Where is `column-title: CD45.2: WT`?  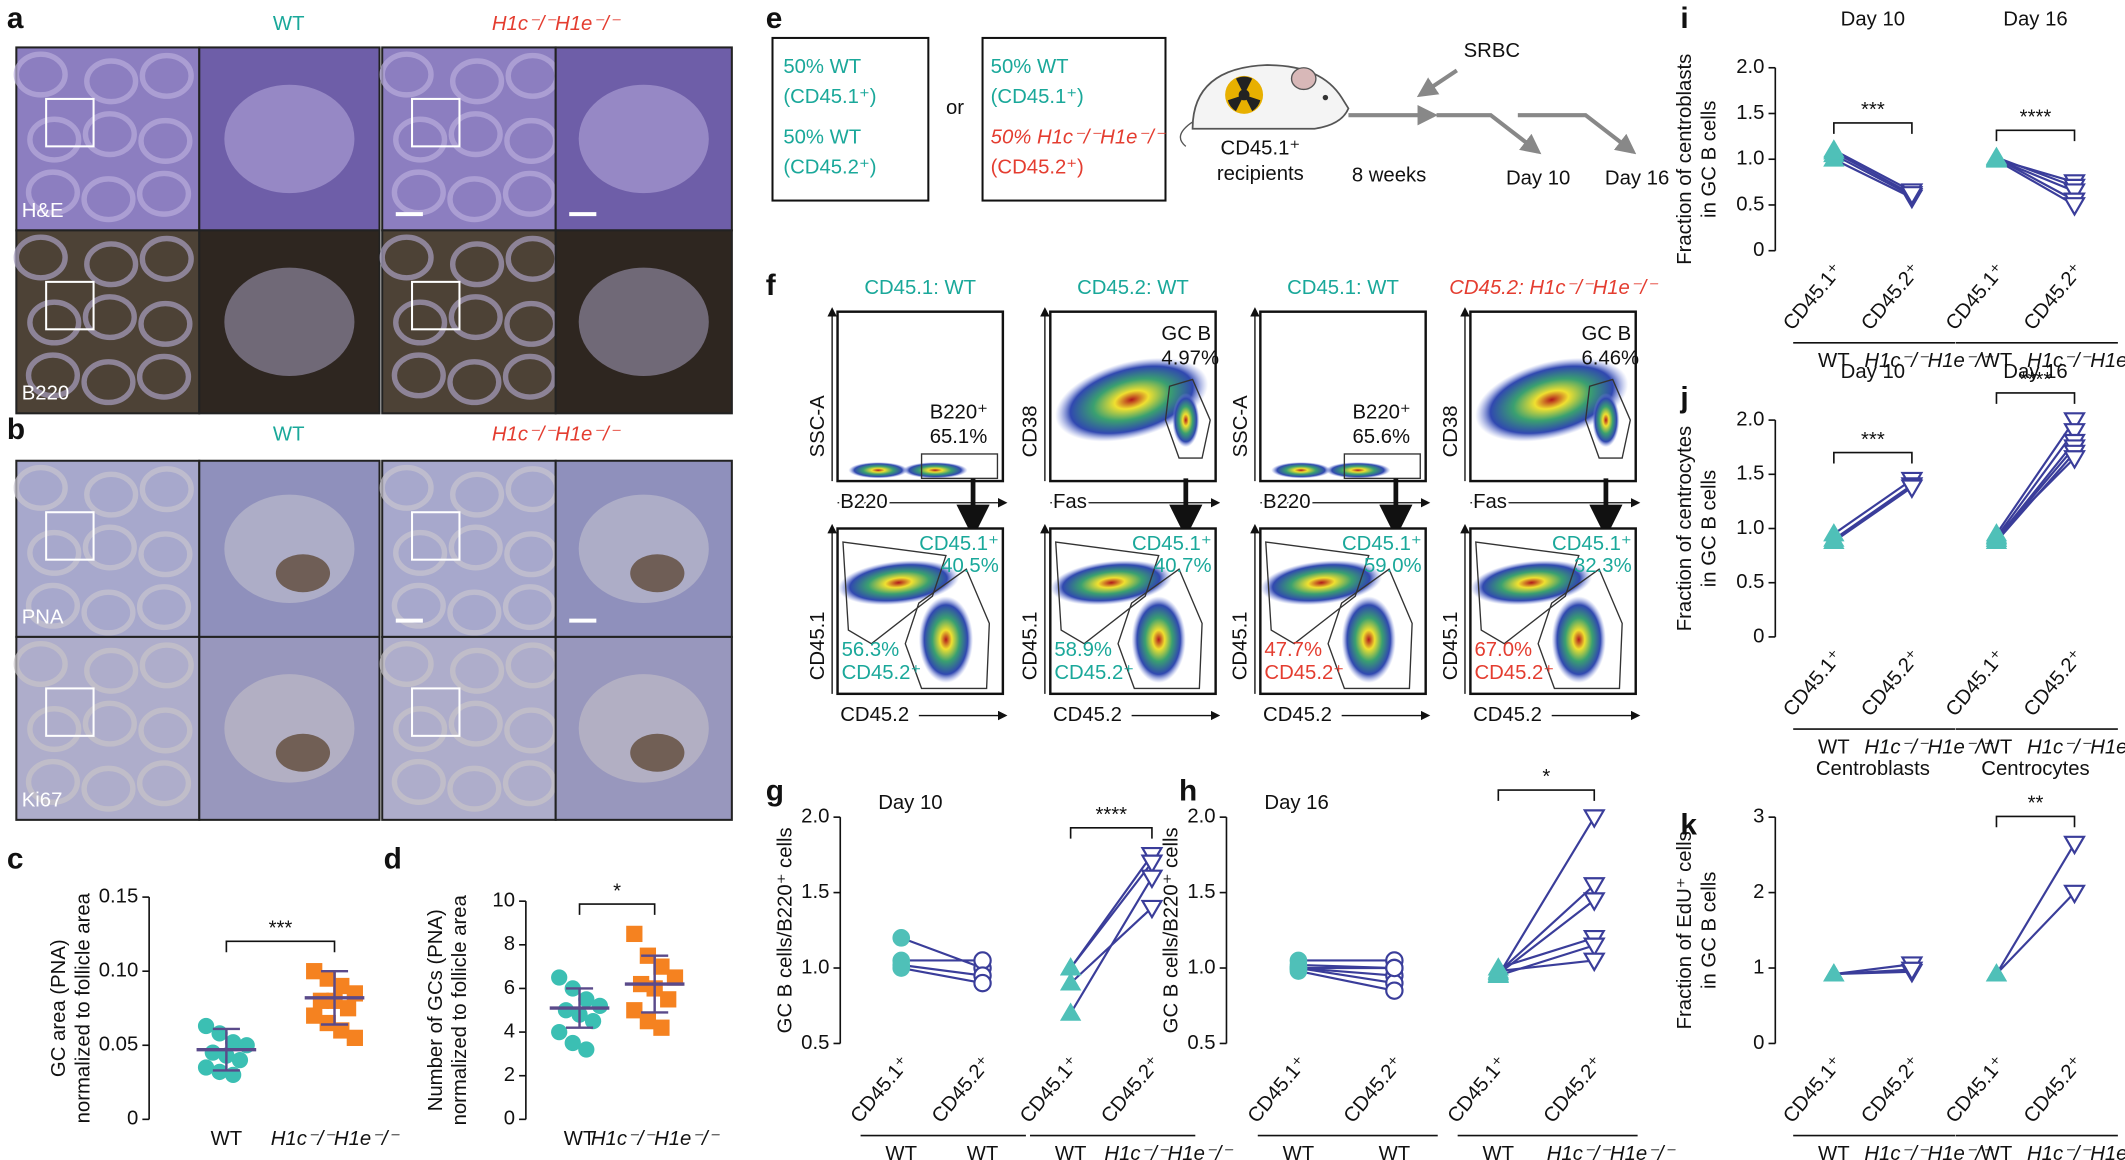 column-title: CD45.2: WT is located at coordinates (1133, 288).